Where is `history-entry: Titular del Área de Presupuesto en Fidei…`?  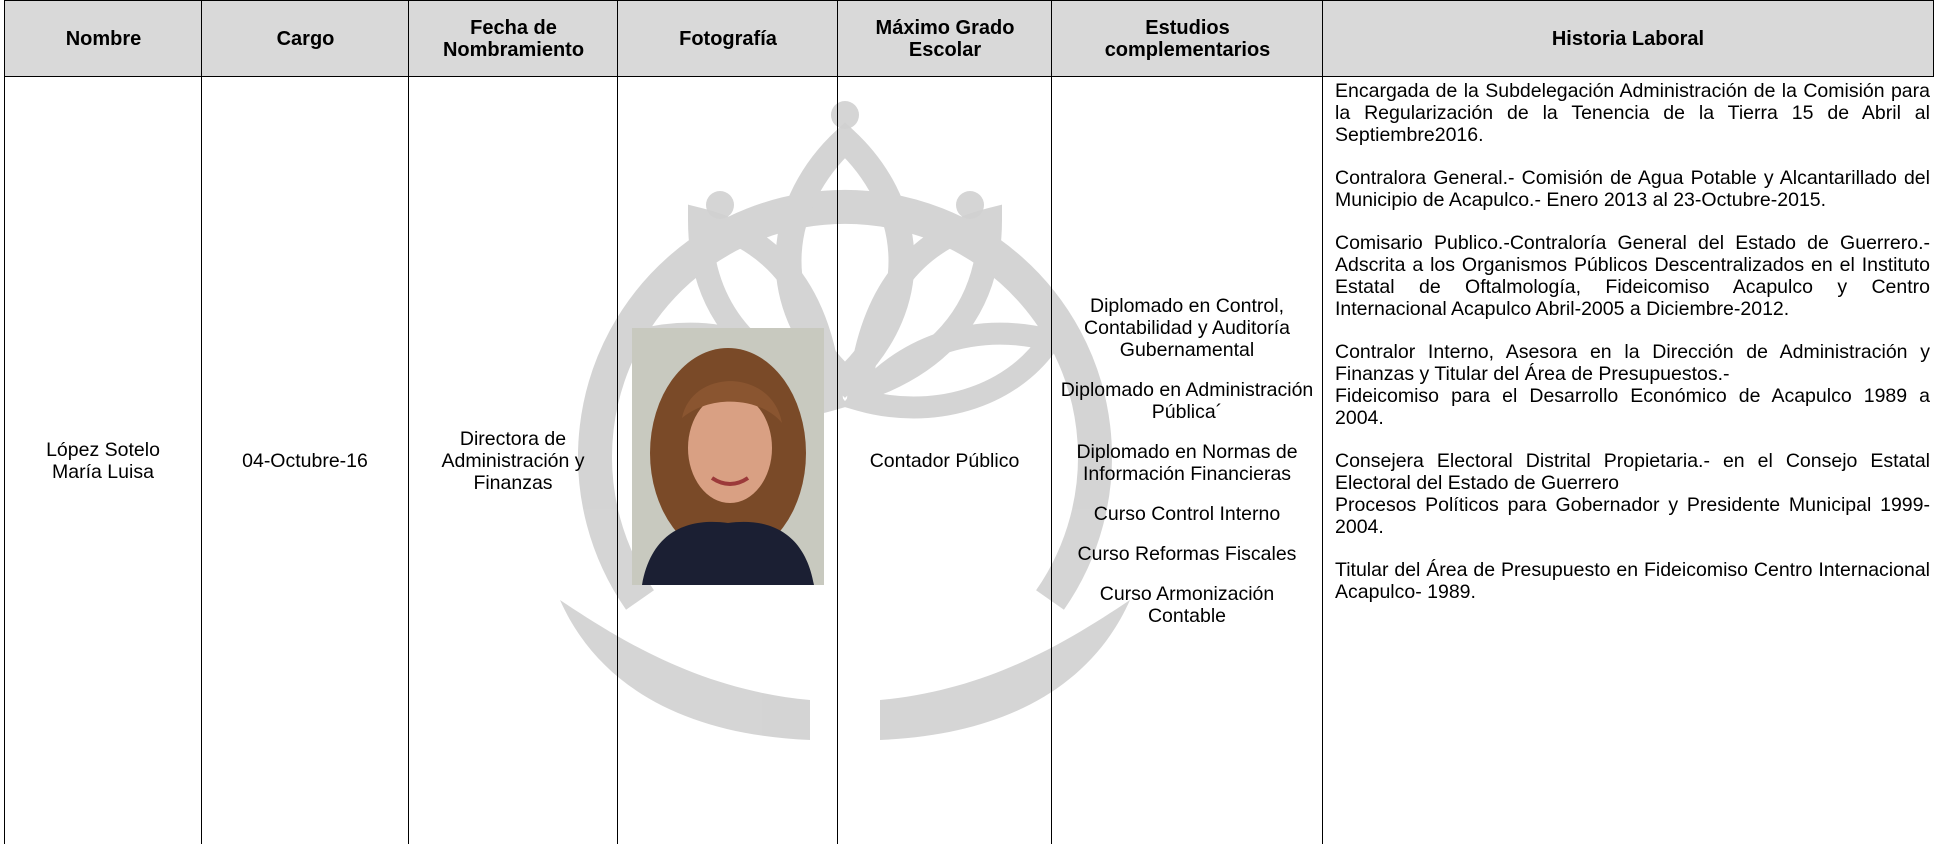 history-entry: Titular del Área de Presupuesto en Fidei… is located at coordinates (1632, 581).